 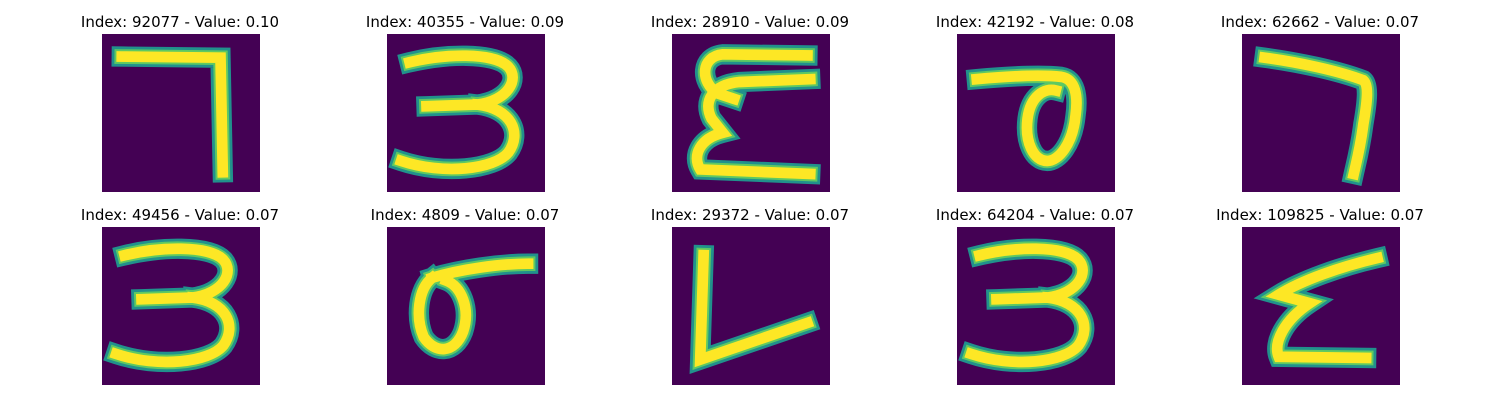 I want to click on digit-panel-10: Index: 109825 - Value: 0.07, so click(x=1320, y=295).